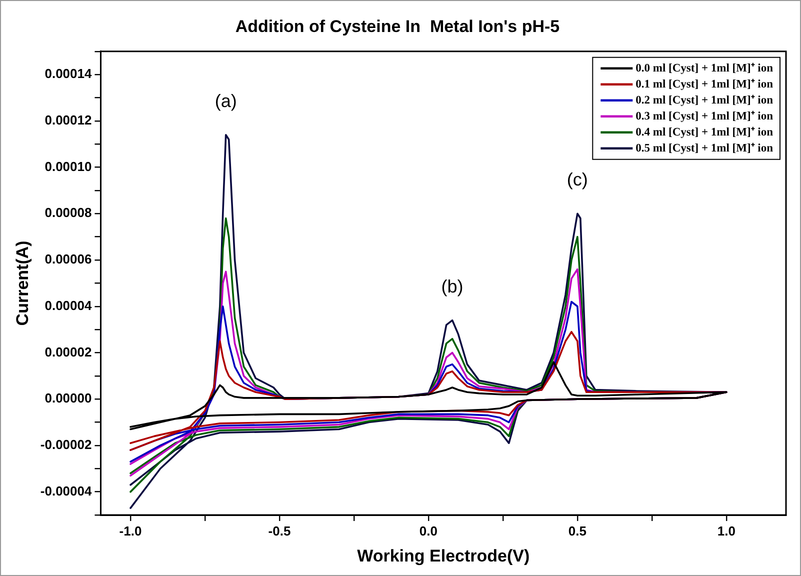  What do you see at coordinates (68, 74) in the screenshot?
I see `y-tick-label: 0.00014` at bounding box center [68, 74].